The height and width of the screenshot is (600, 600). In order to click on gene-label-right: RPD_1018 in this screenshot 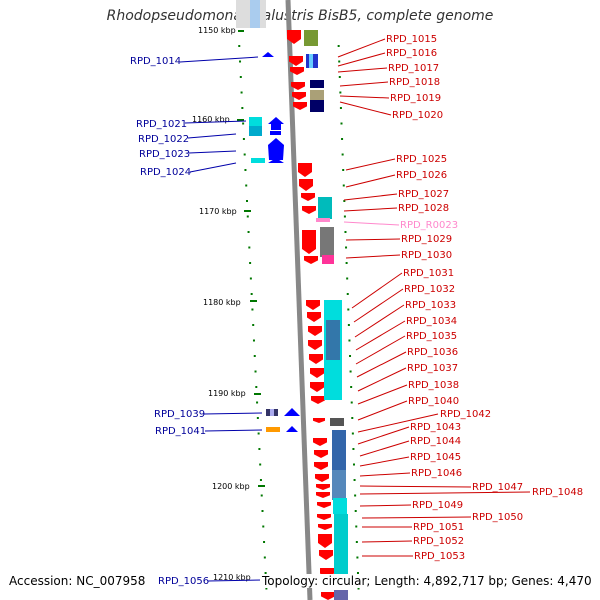, I will do `click(414, 82)`.